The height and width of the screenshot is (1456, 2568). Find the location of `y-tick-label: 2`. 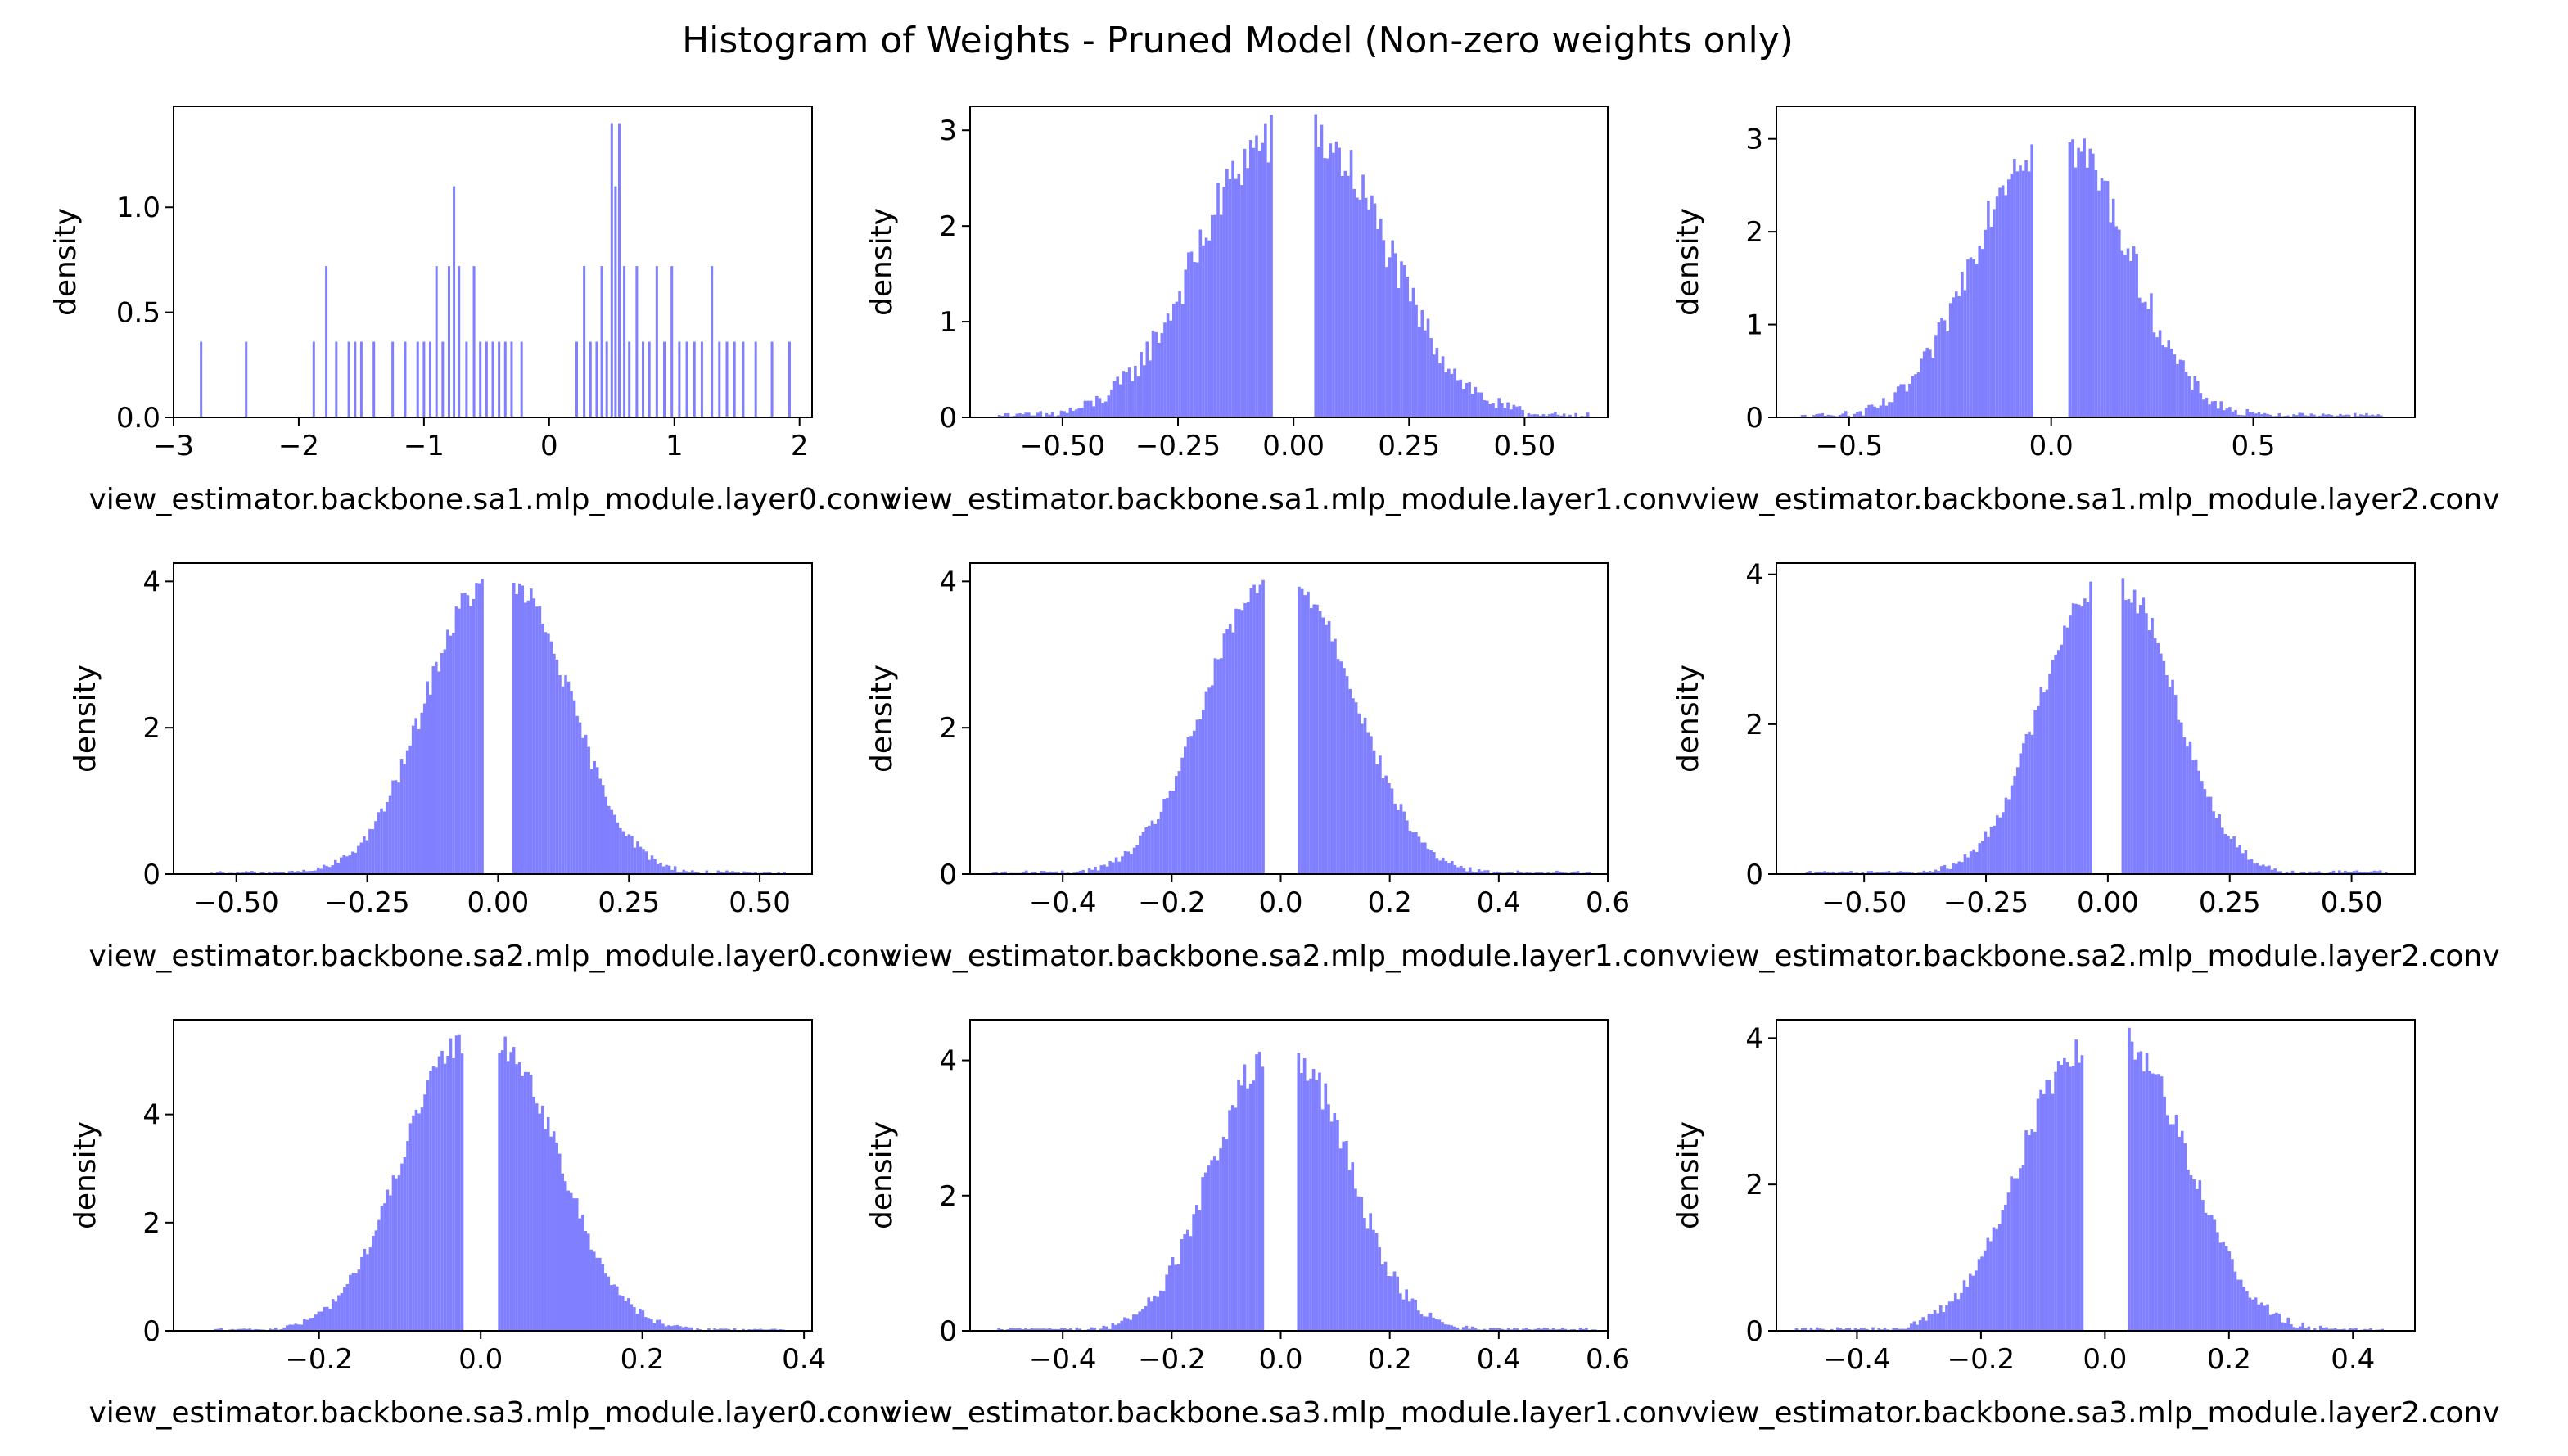

y-tick-label: 2 is located at coordinates (1754, 232).